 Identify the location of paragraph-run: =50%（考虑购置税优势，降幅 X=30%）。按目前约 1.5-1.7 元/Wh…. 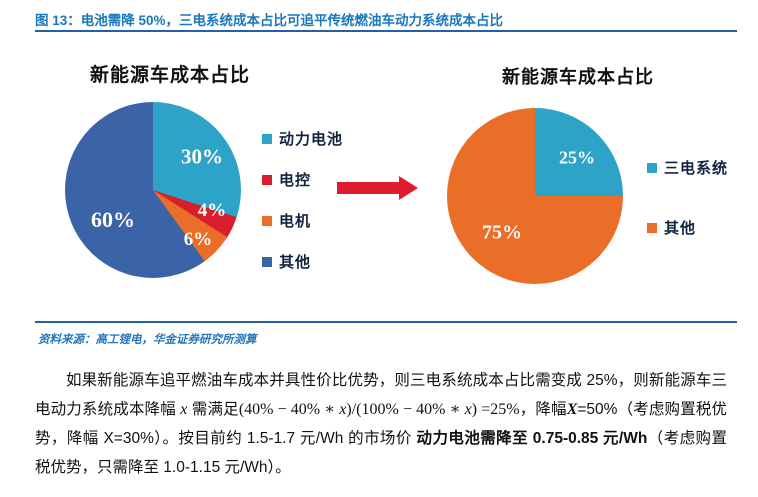
(381, 424).